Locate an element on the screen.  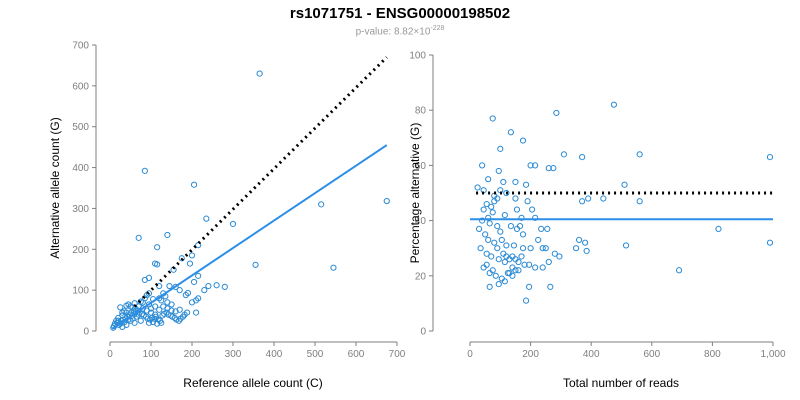
panel1-y-tick-label: 500 is located at coordinates (80, 127).